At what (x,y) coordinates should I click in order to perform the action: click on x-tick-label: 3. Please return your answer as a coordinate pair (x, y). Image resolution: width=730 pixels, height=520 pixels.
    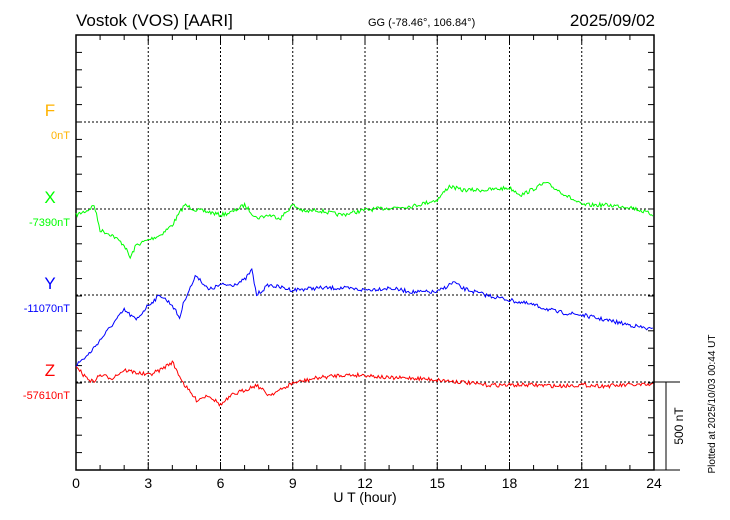
    Looking at the image, I should click on (148, 483).